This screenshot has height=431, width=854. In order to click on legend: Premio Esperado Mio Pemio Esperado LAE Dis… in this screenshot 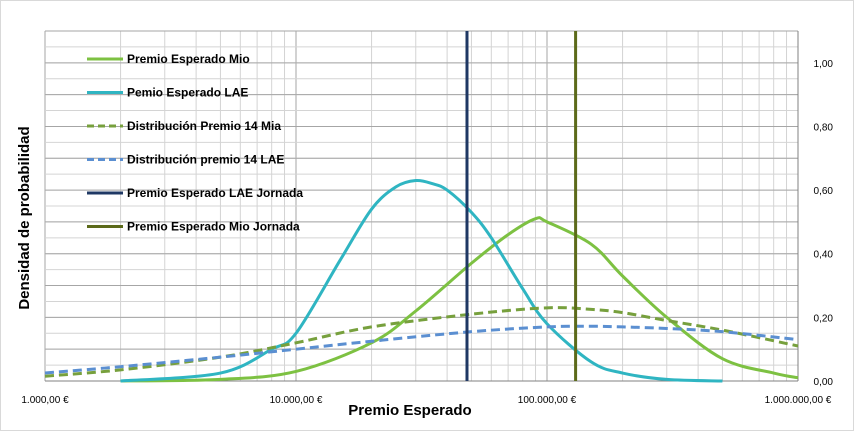, I will do `click(195, 143)`.